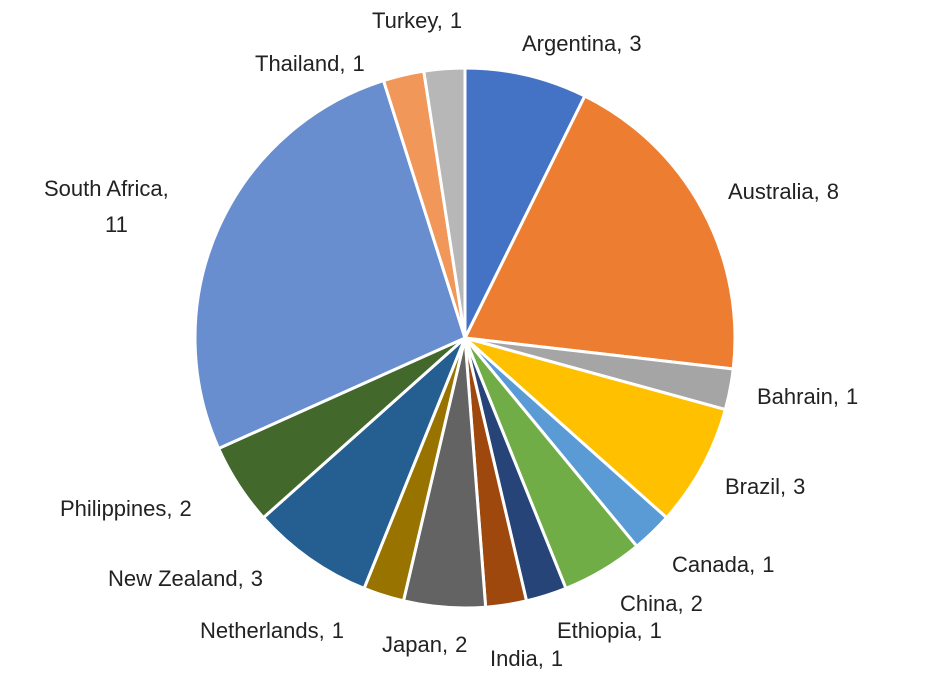 This screenshot has width=931, height=677. I want to click on slice-label: Philippines, 2, so click(126, 508).